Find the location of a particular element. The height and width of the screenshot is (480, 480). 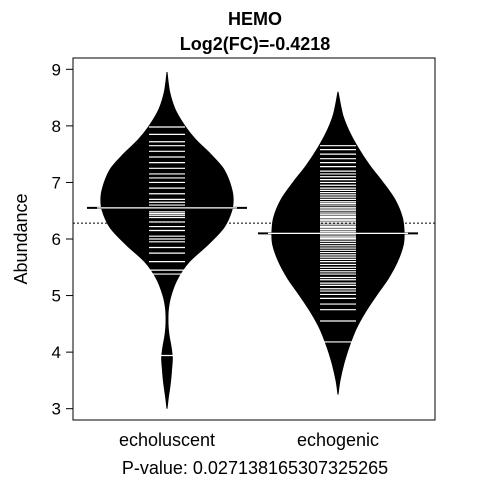

x-axis: echoluscent echogenic is located at coordinates (249, 440).